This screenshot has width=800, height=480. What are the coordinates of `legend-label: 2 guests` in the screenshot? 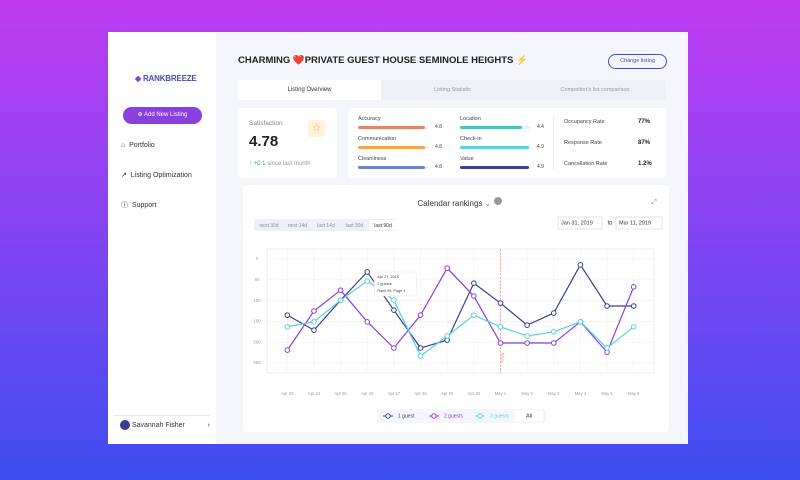 It's located at (453, 416).